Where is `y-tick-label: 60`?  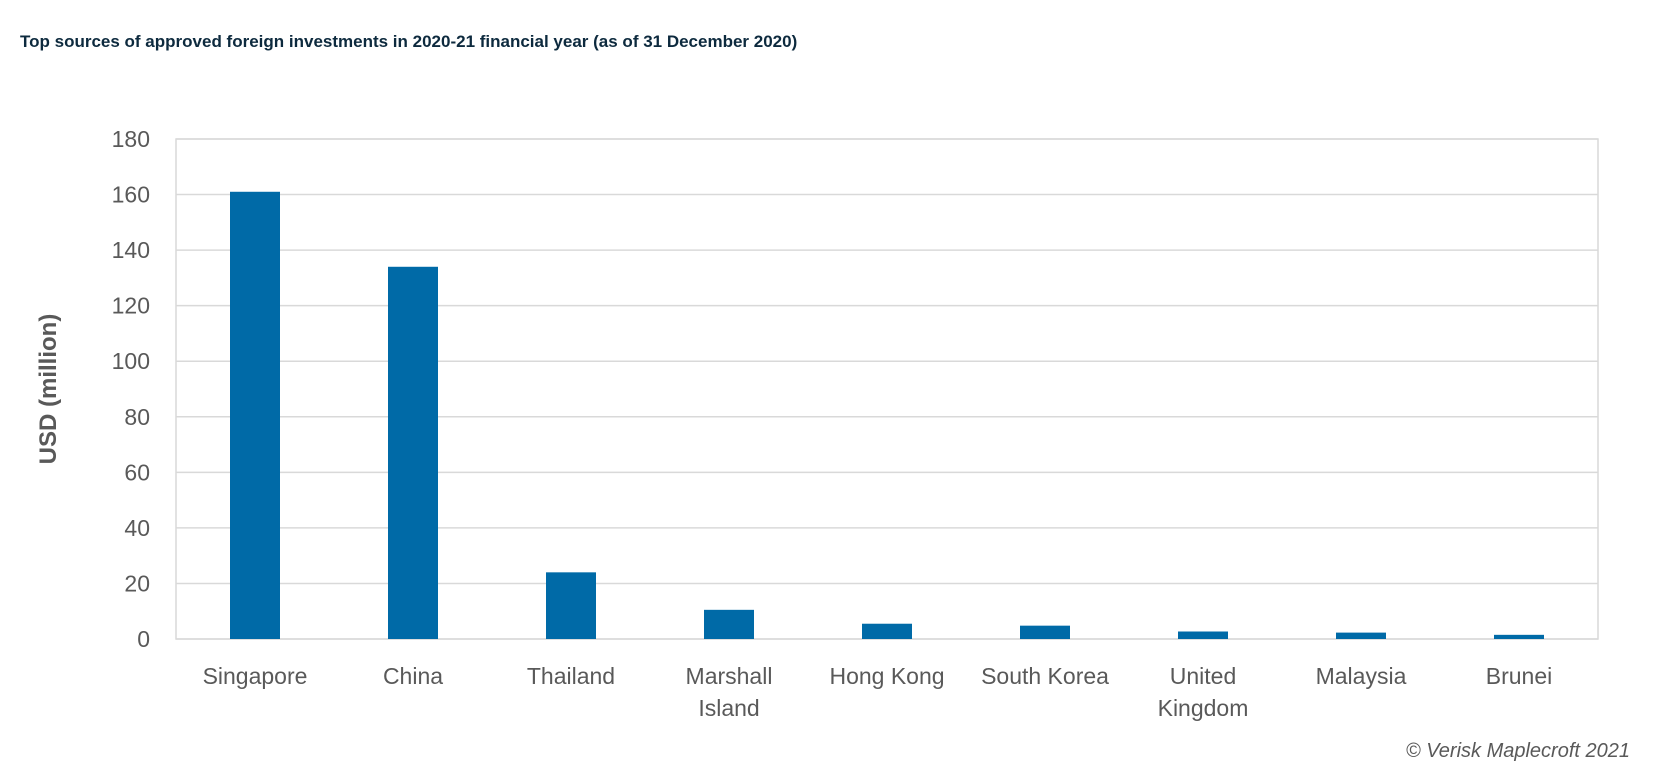 y-tick-label: 60 is located at coordinates (137, 472).